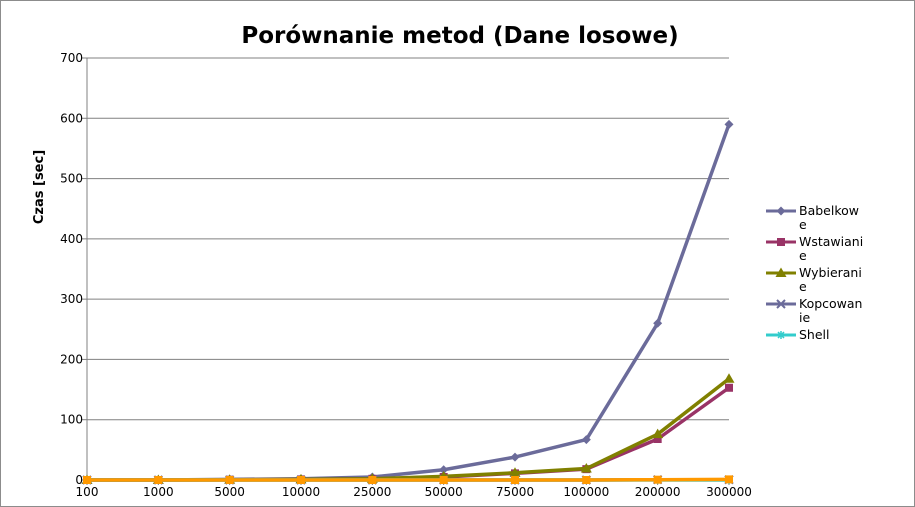  What do you see at coordinates (71, 359) in the screenshot?
I see `y-tick-label: 200` at bounding box center [71, 359].